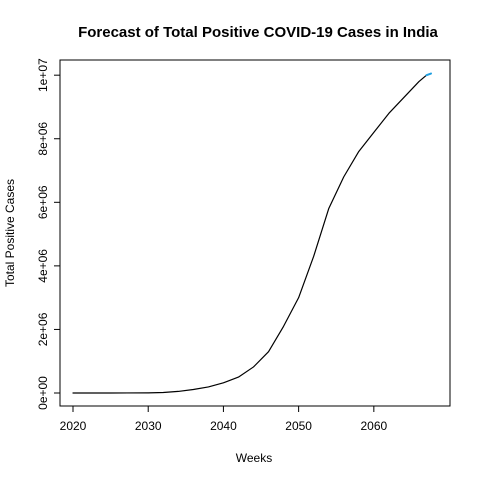 Image resolution: width=480 pixels, height=480 pixels. I want to click on x-tick-label: 2050, so click(298, 426).